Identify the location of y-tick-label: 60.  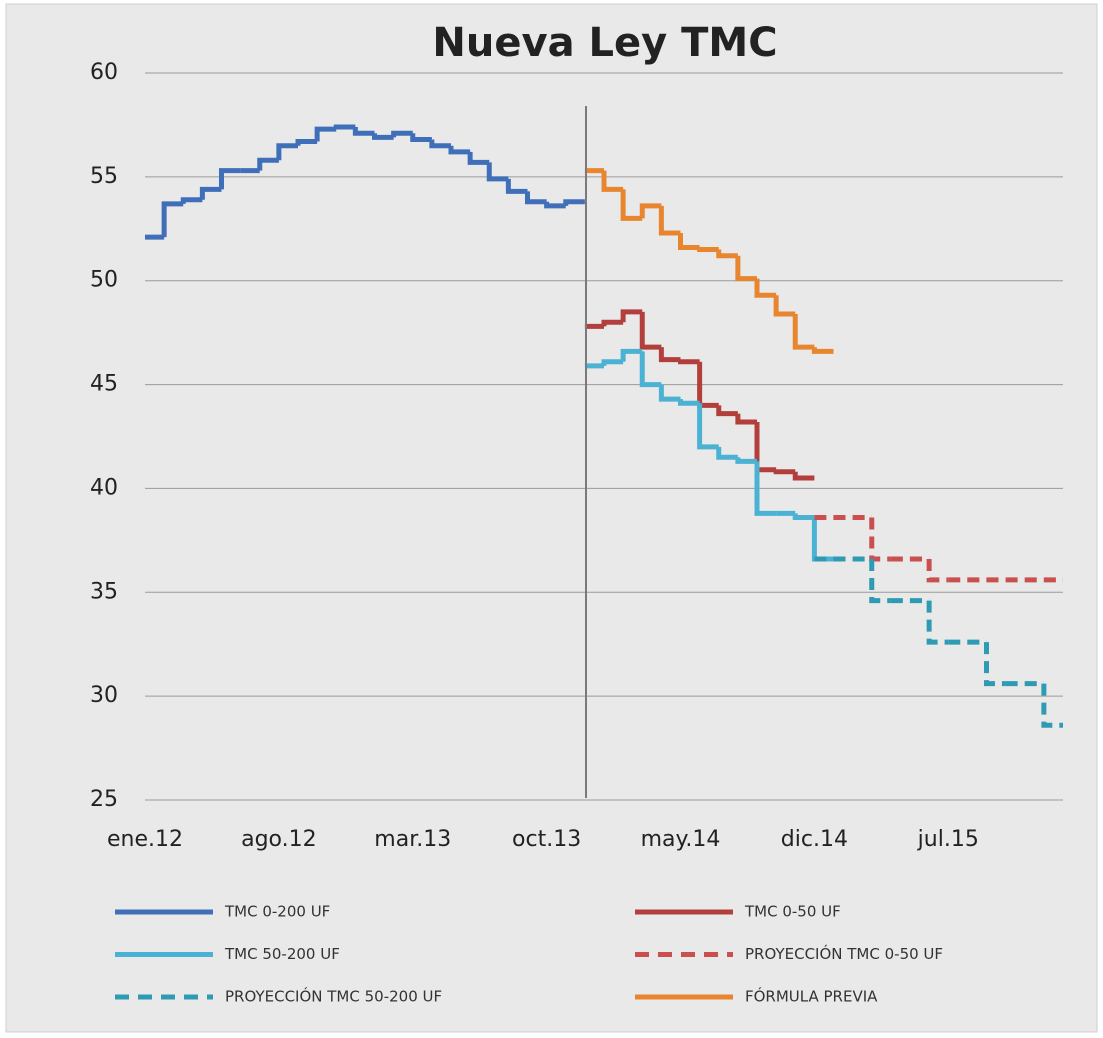
(104, 72).